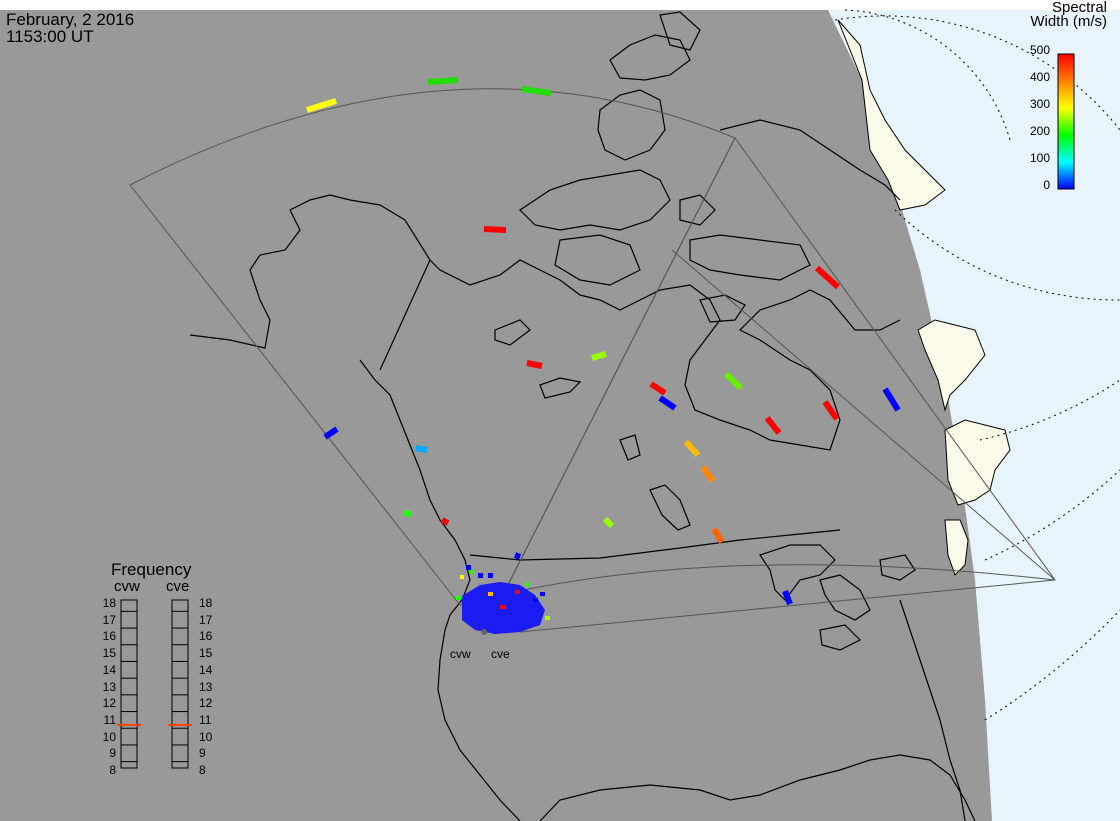  Describe the element at coordinates (460, 654) in the screenshot. I see `radar-site-cvw: cvw` at that location.